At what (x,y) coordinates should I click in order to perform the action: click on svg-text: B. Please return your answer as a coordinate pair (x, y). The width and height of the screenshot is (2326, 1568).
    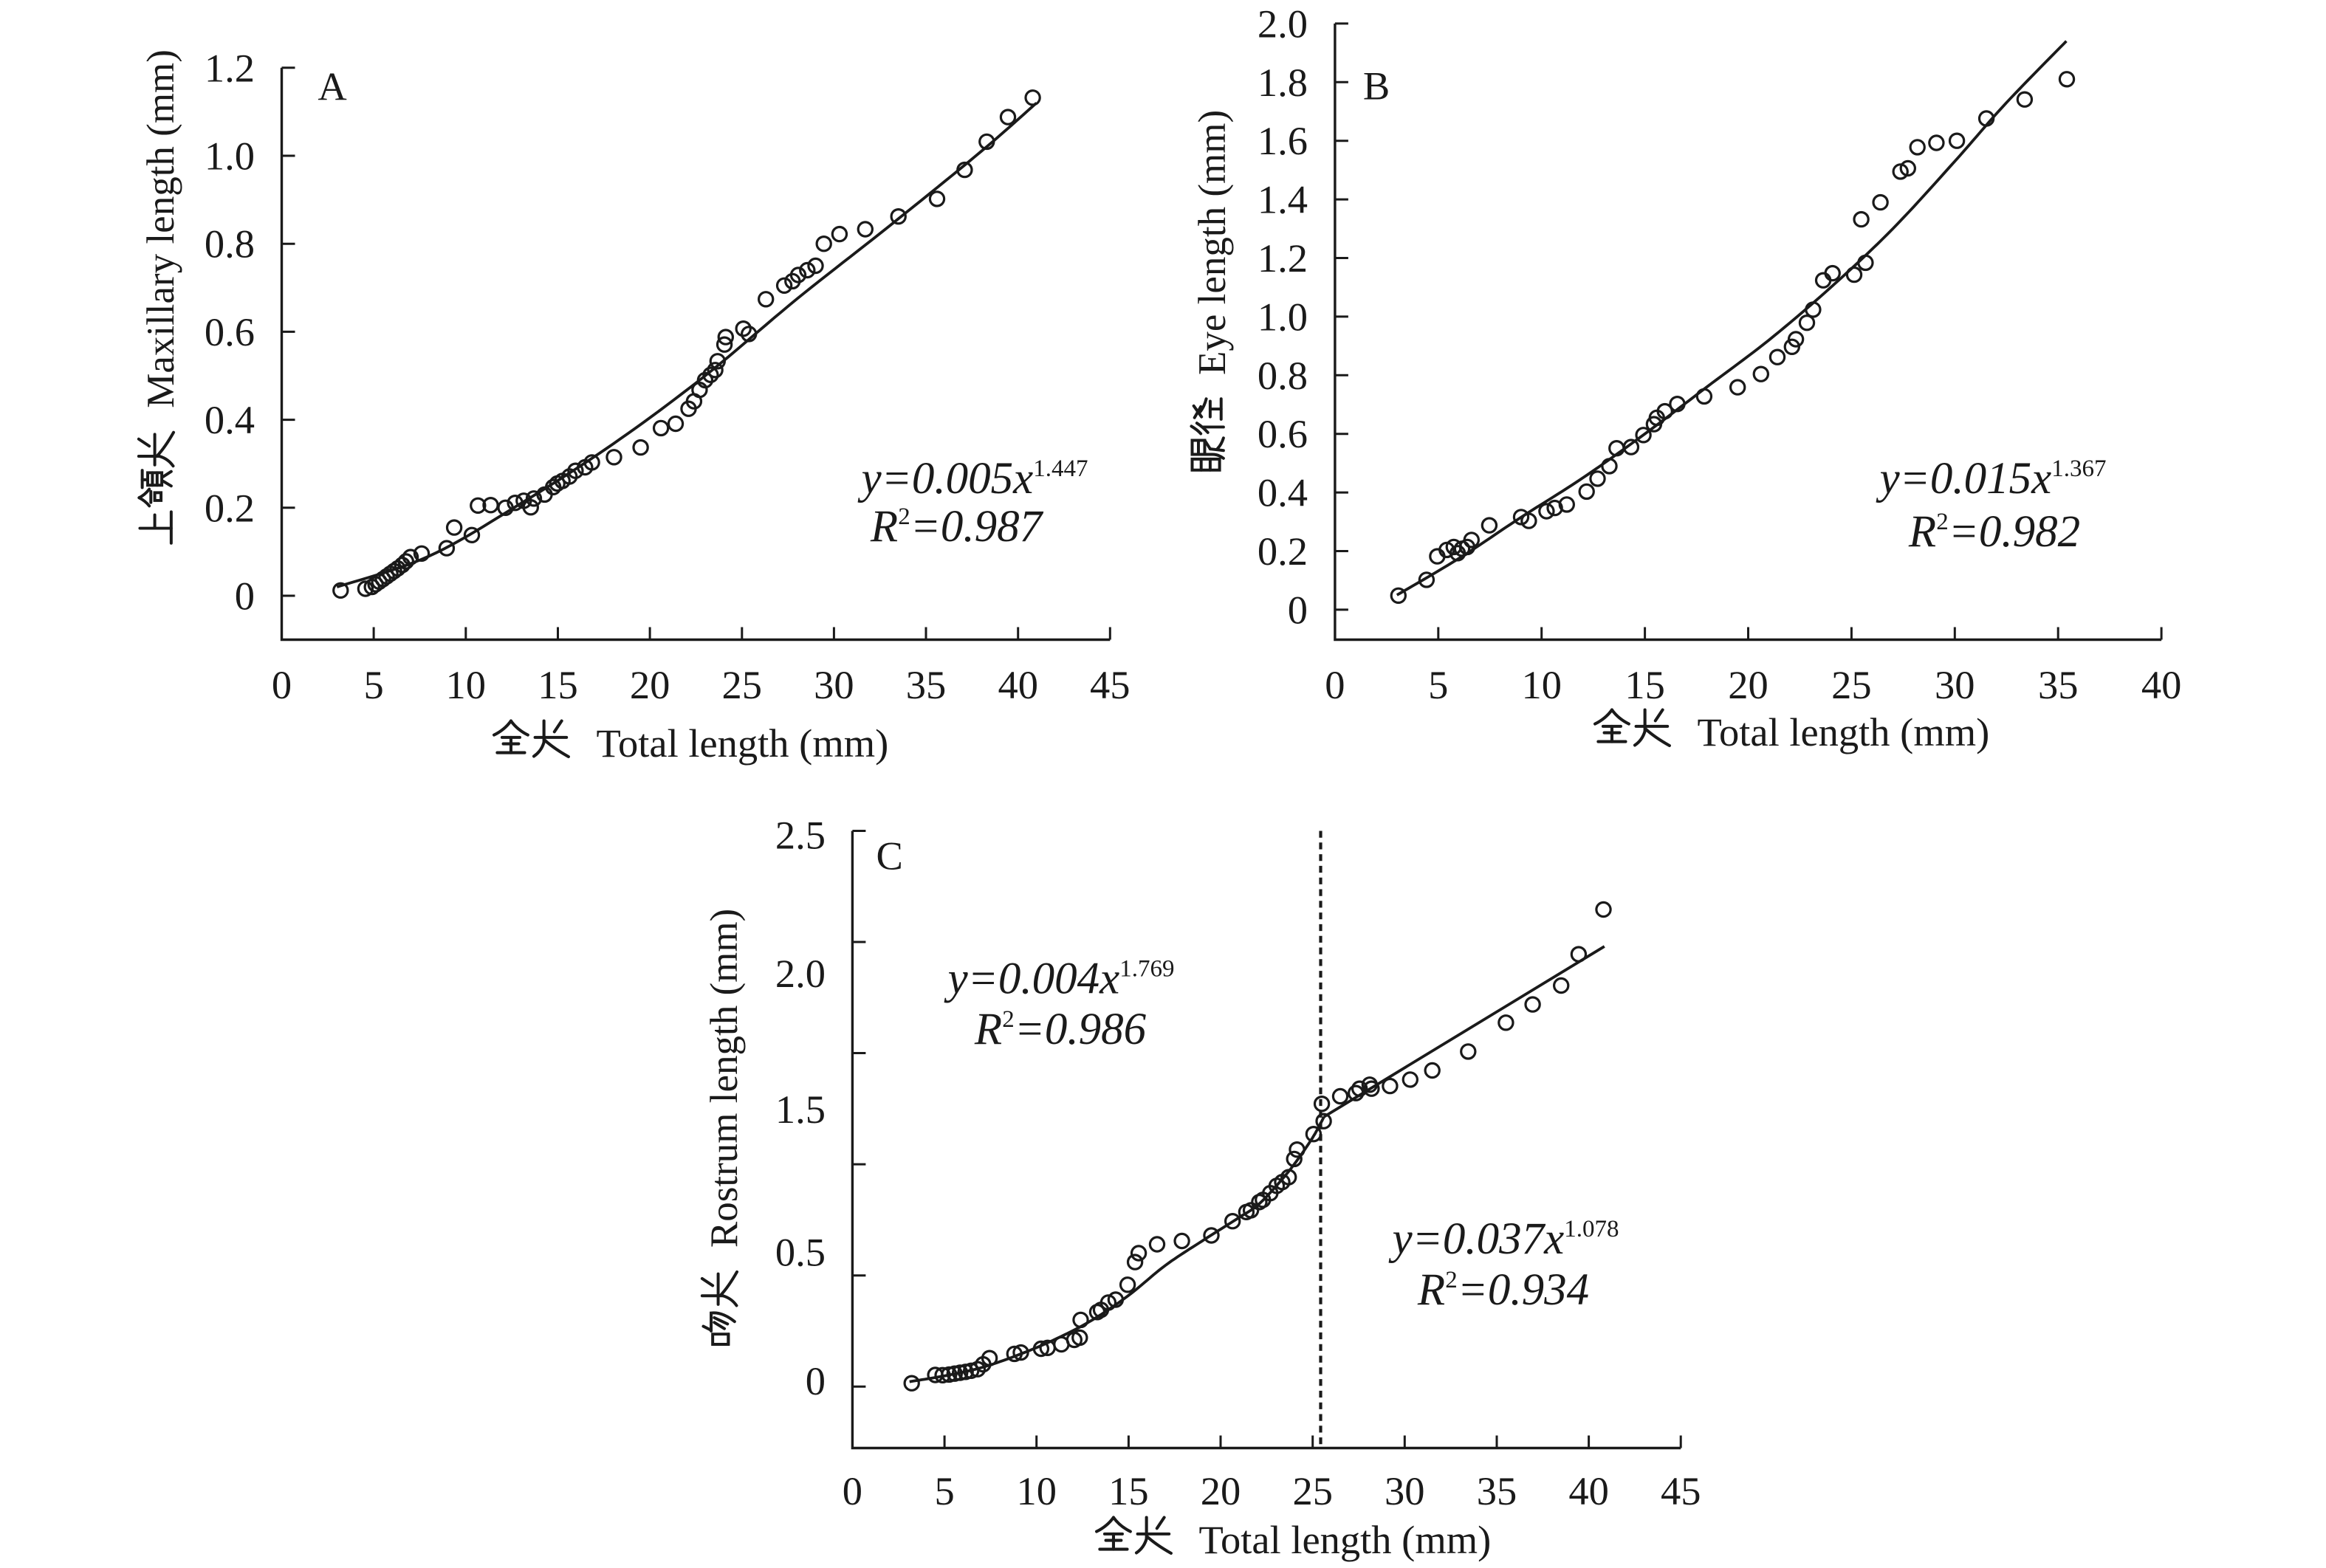
    Looking at the image, I should click on (1376, 86).